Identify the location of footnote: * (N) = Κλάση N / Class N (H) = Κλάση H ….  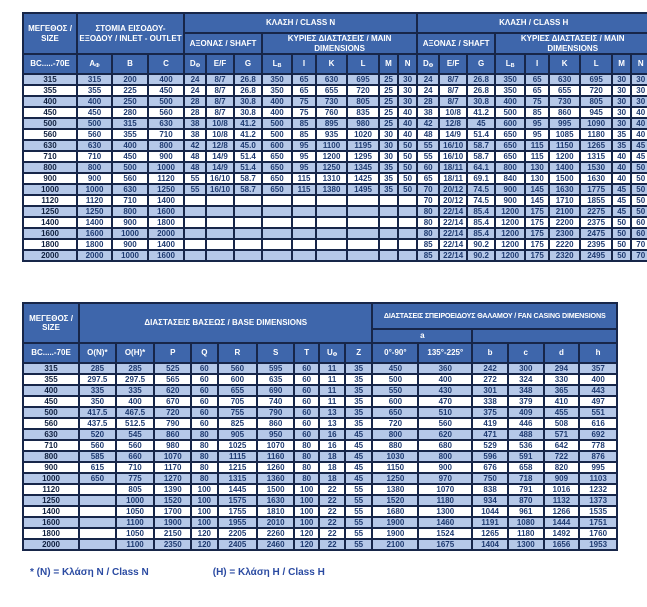
(338, 572).